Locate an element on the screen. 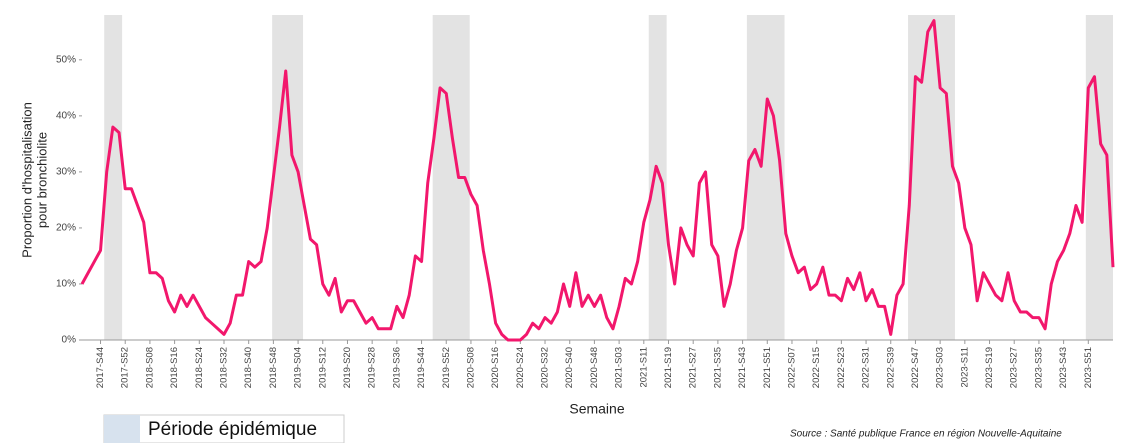 The height and width of the screenshot is (443, 1122). x-tick-label: 2019-S12 is located at coordinates (322, 367).